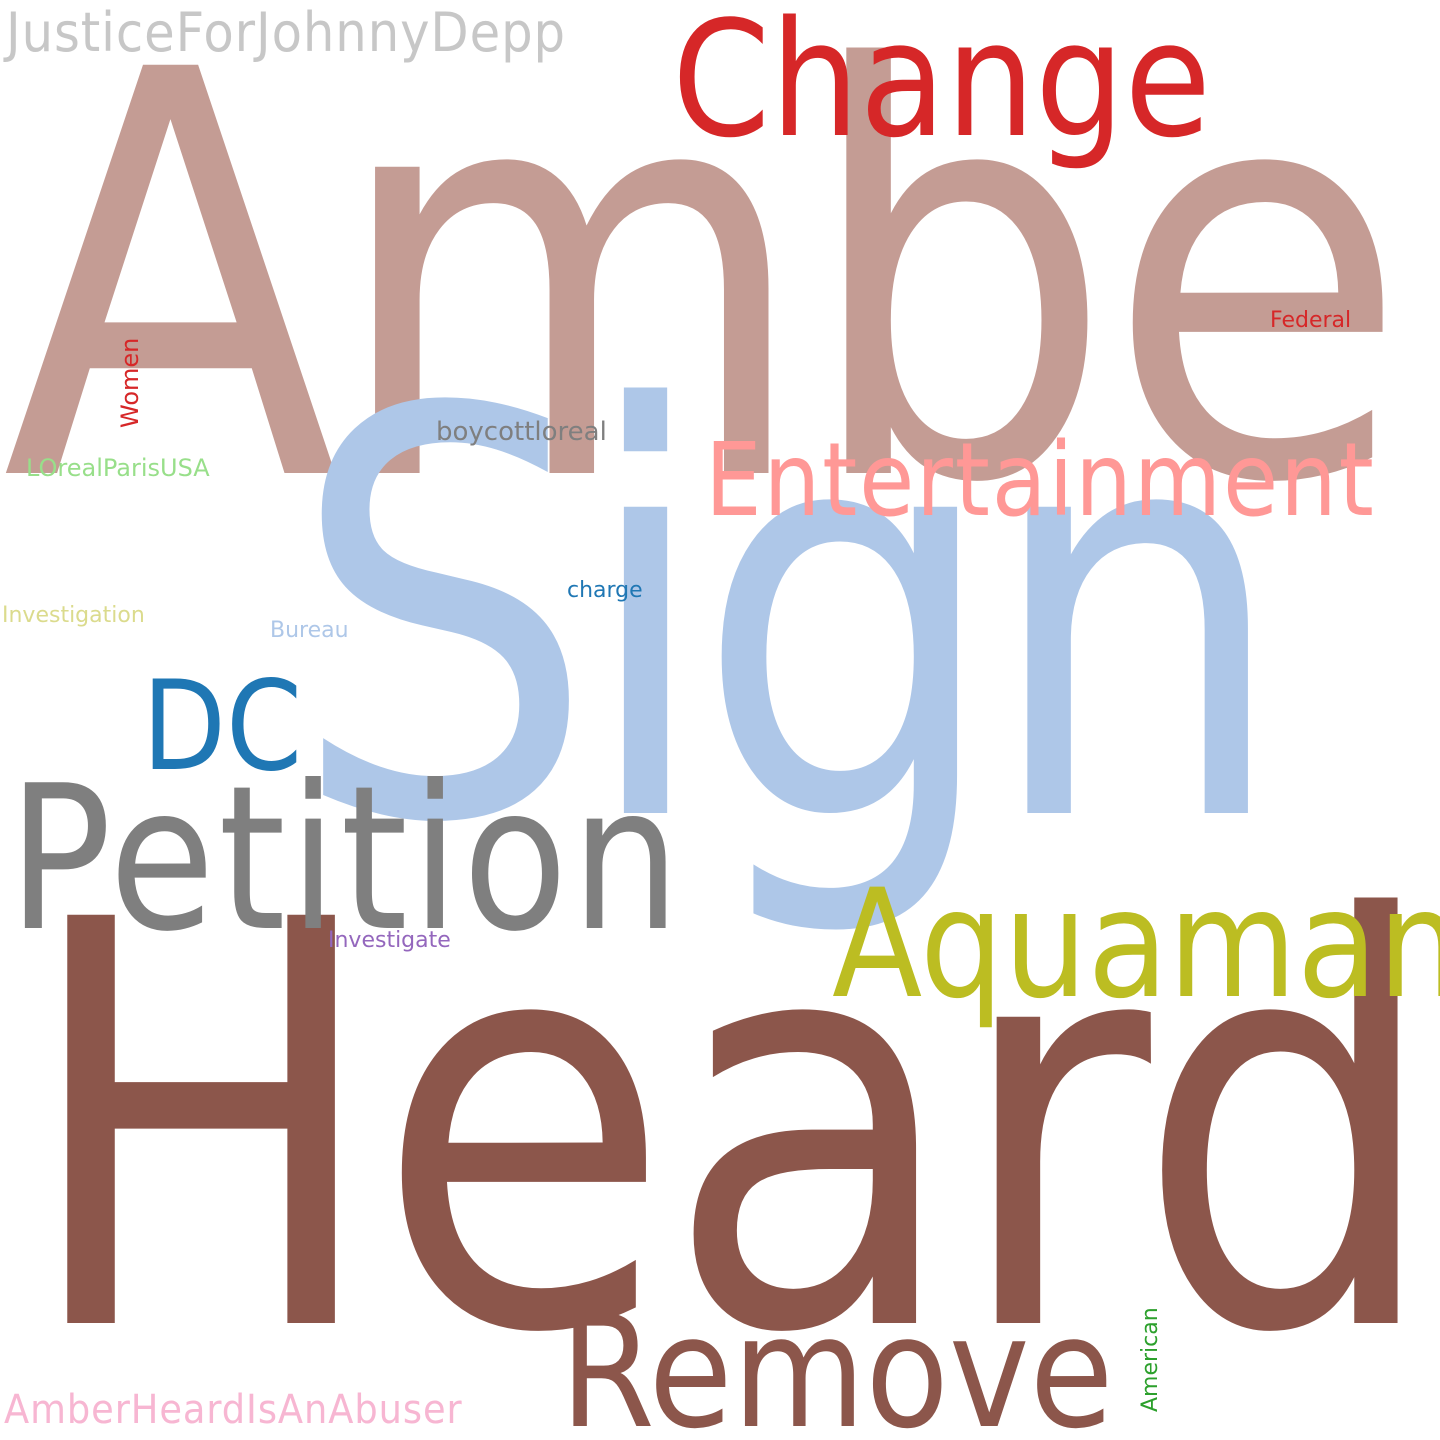 This screenshot has width=1440, height=1440. What do you see at coordinates (1040, 480) in the screenshot?
I see `word-entertainment: Entertainment` at bounding box center [1040, 480].